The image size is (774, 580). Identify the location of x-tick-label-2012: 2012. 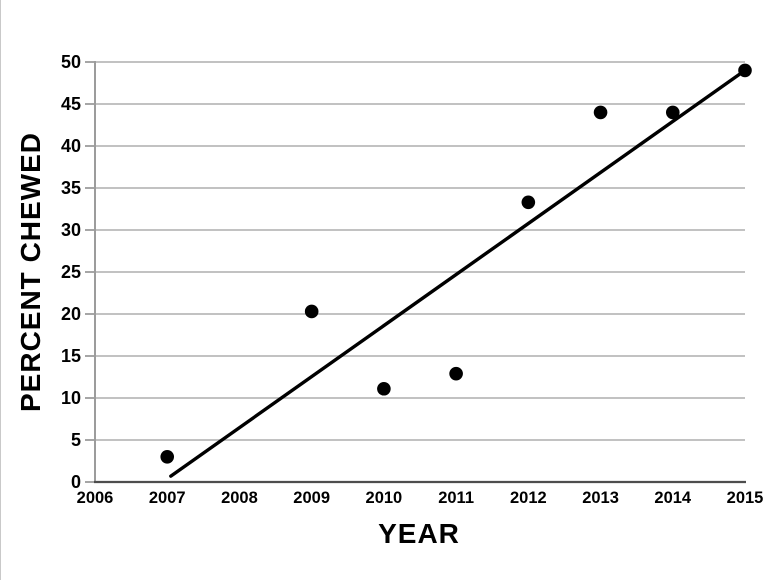
(528, 498).